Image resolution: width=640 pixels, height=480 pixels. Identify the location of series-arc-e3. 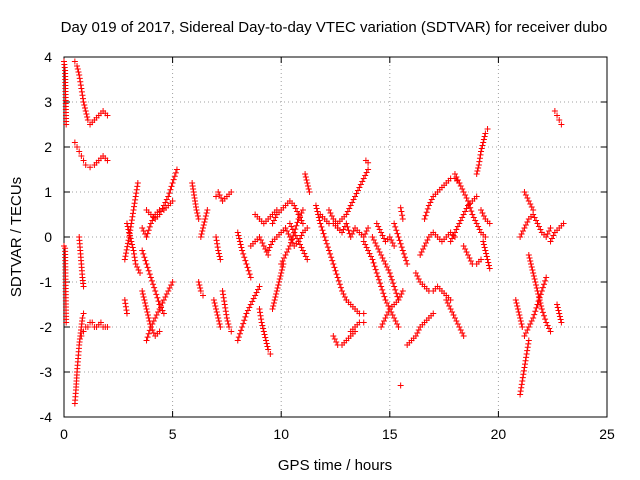
(266, 217).